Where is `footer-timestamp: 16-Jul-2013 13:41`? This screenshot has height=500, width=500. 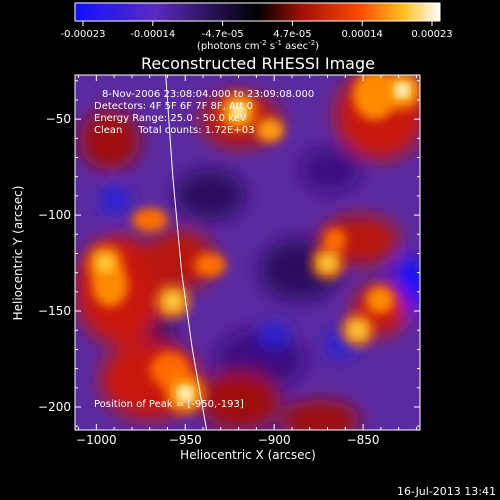 footer-timestamp: 16-Jul-2013 13:41 is located at coordinates (446, 491).